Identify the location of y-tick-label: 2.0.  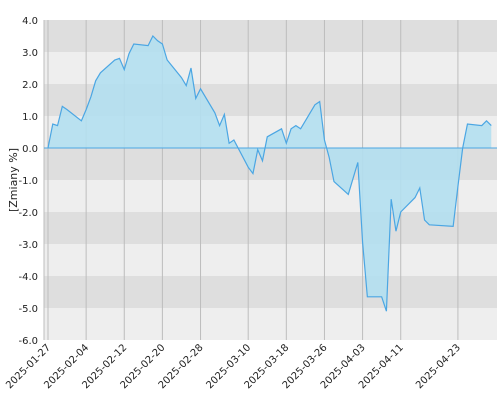
(30, 85).